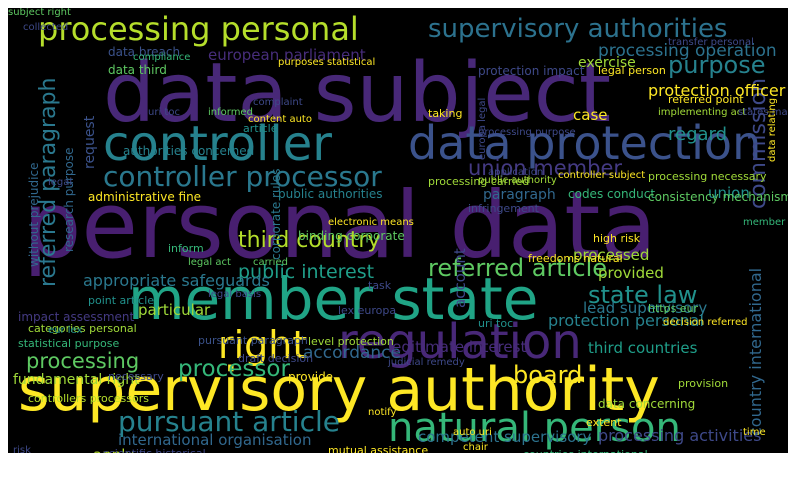 This screenshot has height=483, width=795. Describe the element at coordinates (69, 343) in the screenshot. I see `cloud-word: statistical purpose` at that location.